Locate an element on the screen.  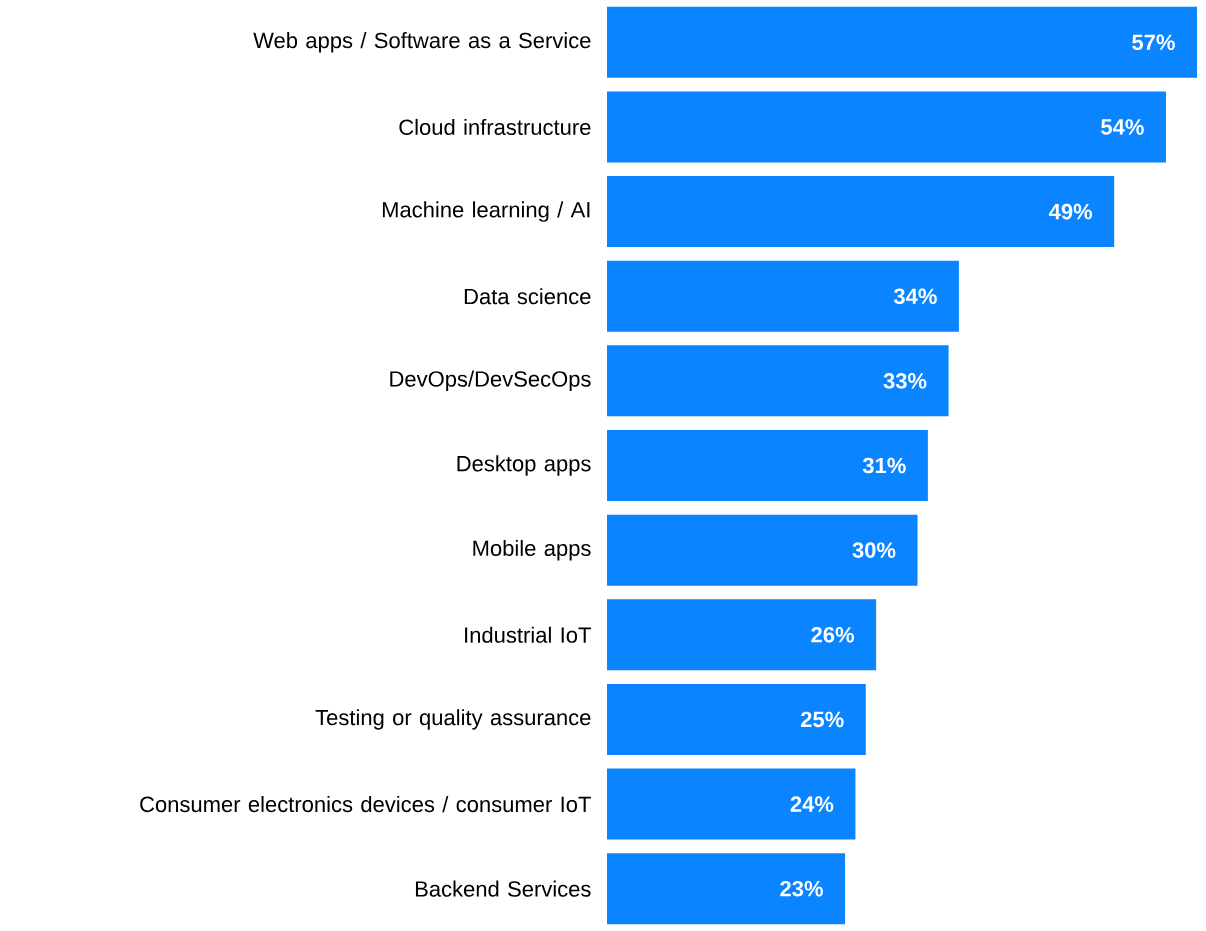
data-label: 54% is located at coordinates (1122, 127).